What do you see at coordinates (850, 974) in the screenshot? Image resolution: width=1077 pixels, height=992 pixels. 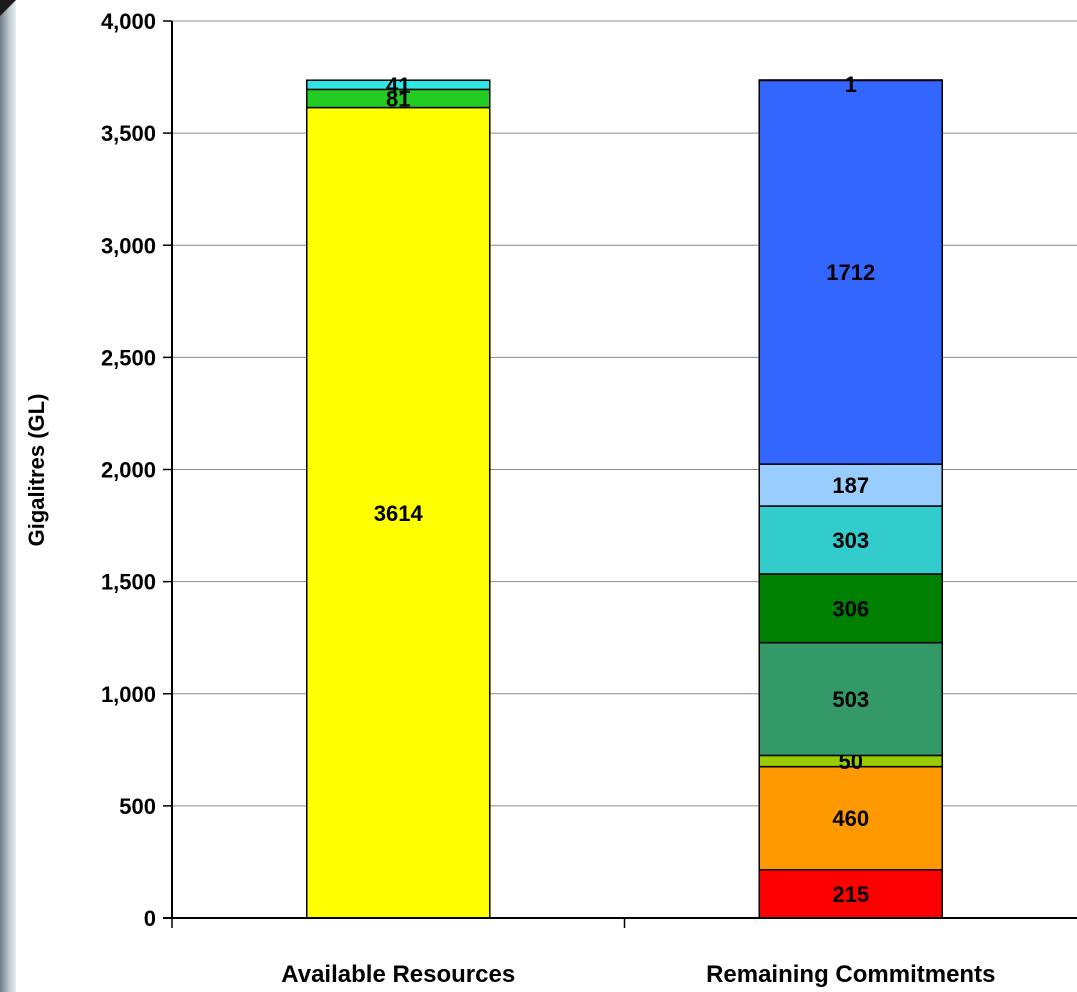 I see `x-category-label: Remaining Commitments` at bounding box center [850, 974].